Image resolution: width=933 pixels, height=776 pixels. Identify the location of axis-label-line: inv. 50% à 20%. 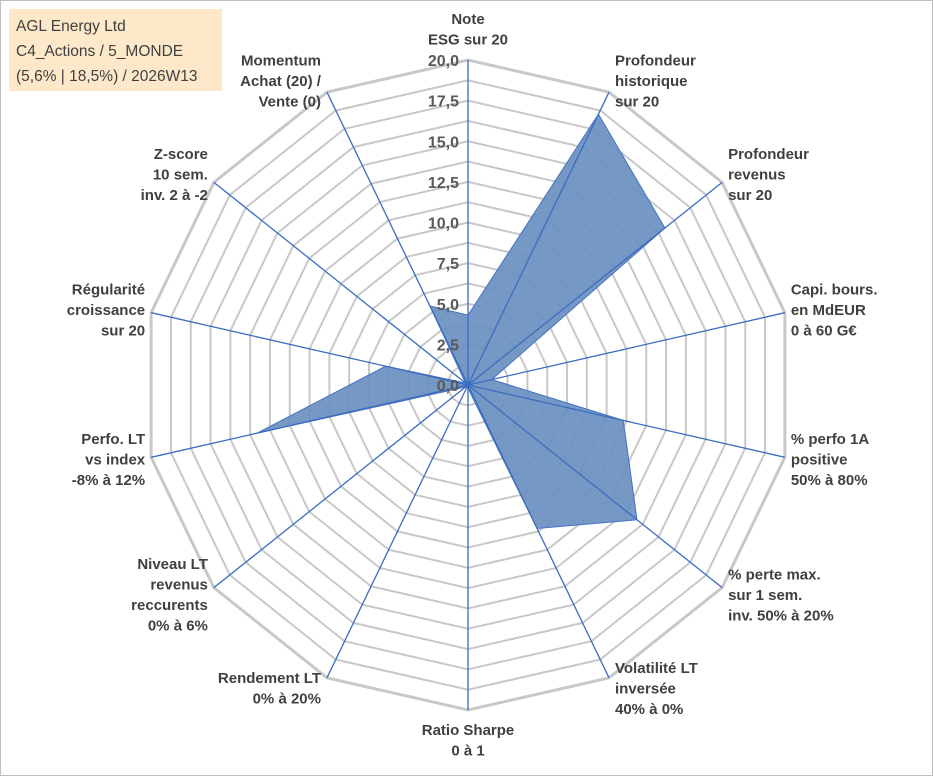
(781, 615).